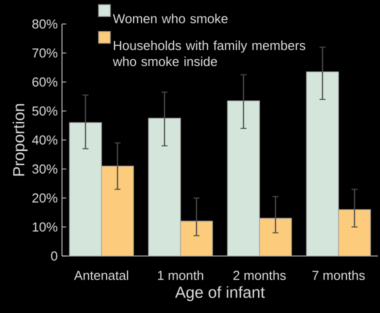 The width and height of the screenshot is (380, 313). What do you see at coordinates (20, 140) in the screenshot?
I see `y-axis-title: Proportion` at bounding box center [20, 140].